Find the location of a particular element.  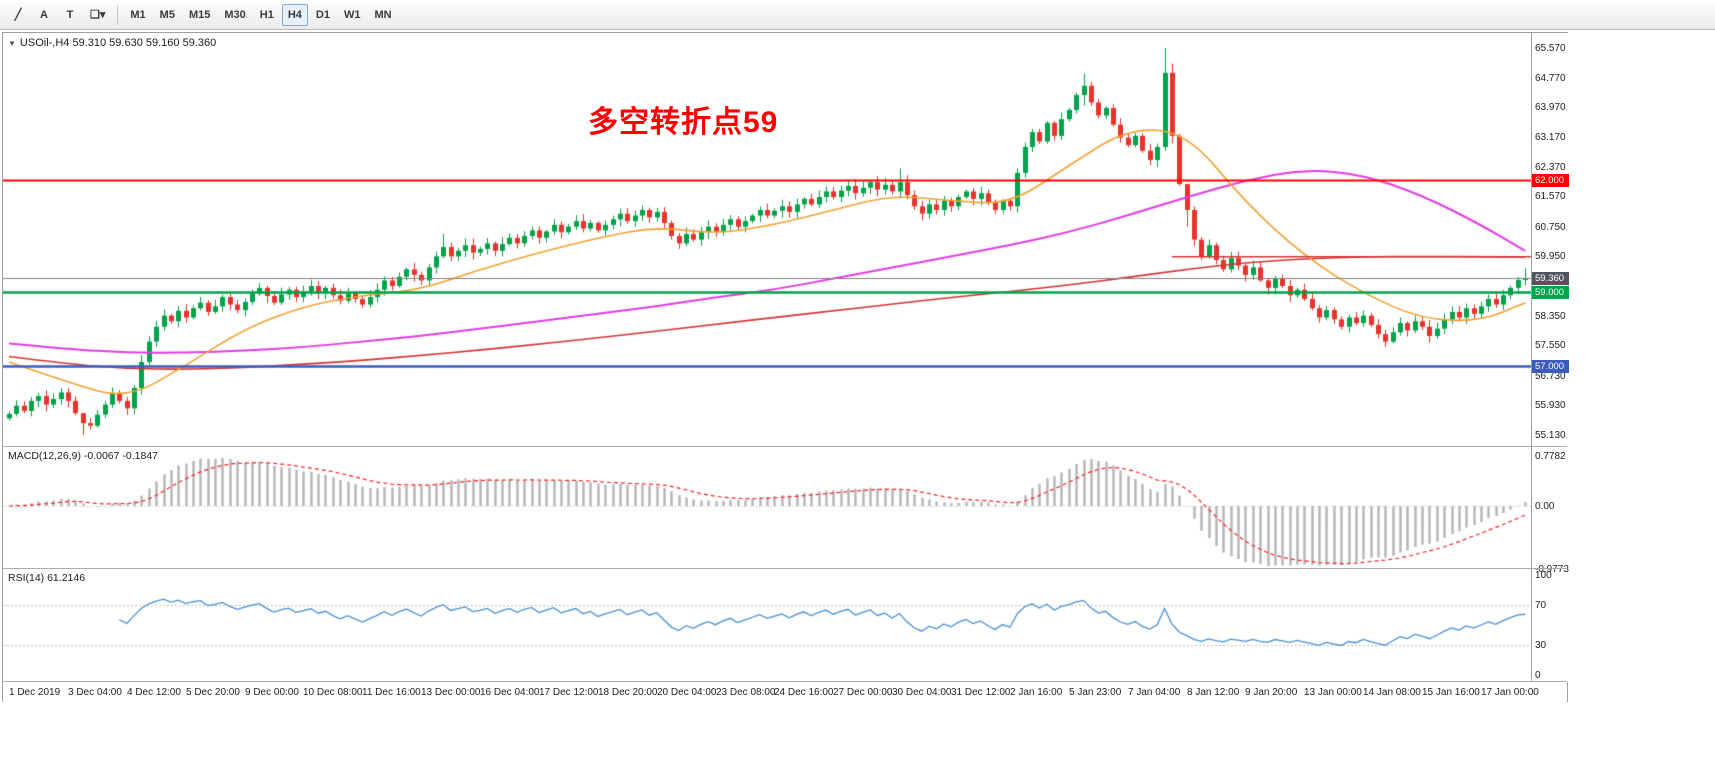

time-axis-label: 17 Dec 12:00 is located at coordinates (569, 692).